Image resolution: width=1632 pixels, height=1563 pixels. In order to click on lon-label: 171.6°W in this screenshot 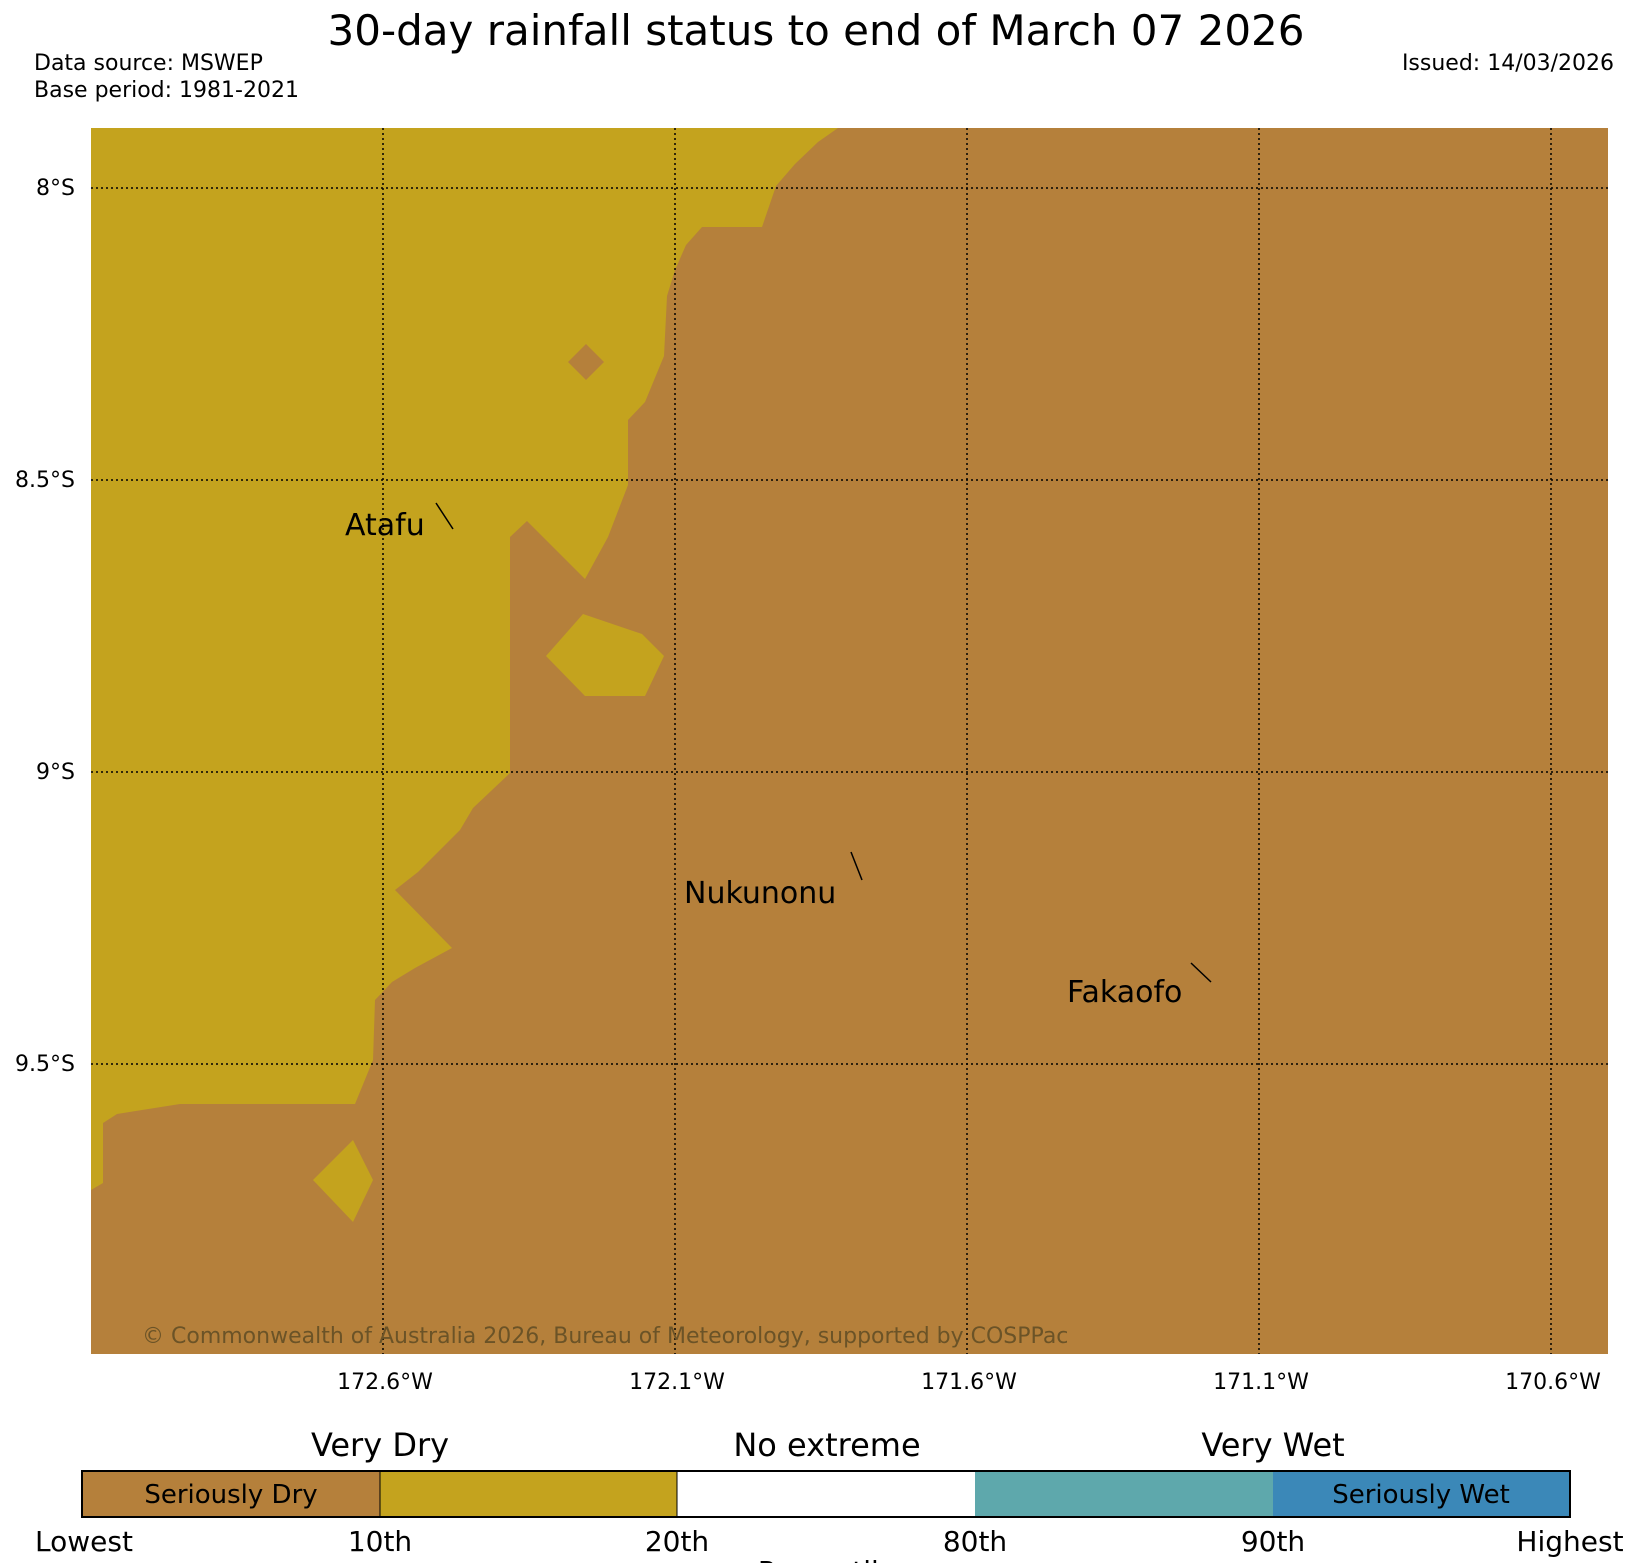, I will do `click(969, 1382)`.